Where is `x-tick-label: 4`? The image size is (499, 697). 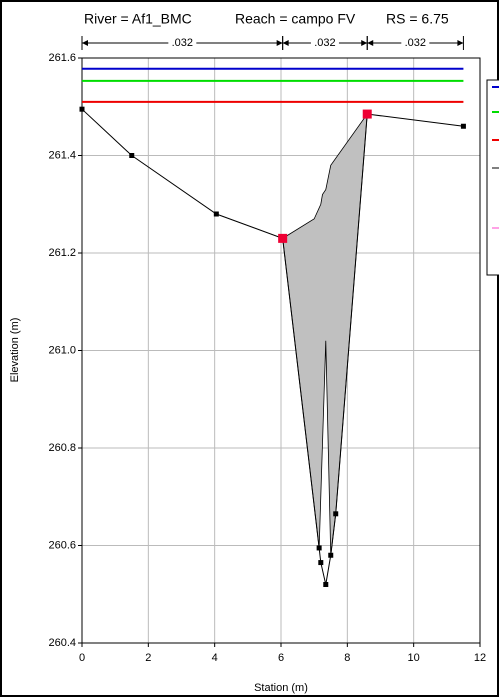 x-tick-label: 4 is located at coordinates (215, 658).